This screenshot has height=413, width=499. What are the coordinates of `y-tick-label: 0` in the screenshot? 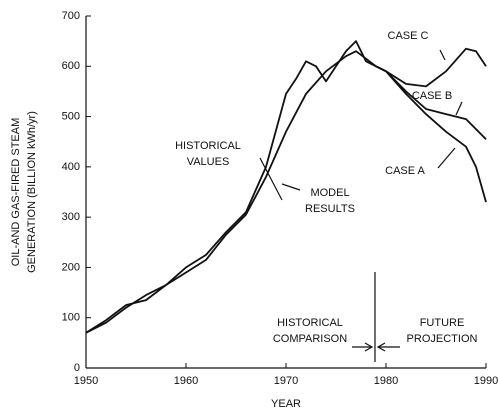 It's located at (77, 368).